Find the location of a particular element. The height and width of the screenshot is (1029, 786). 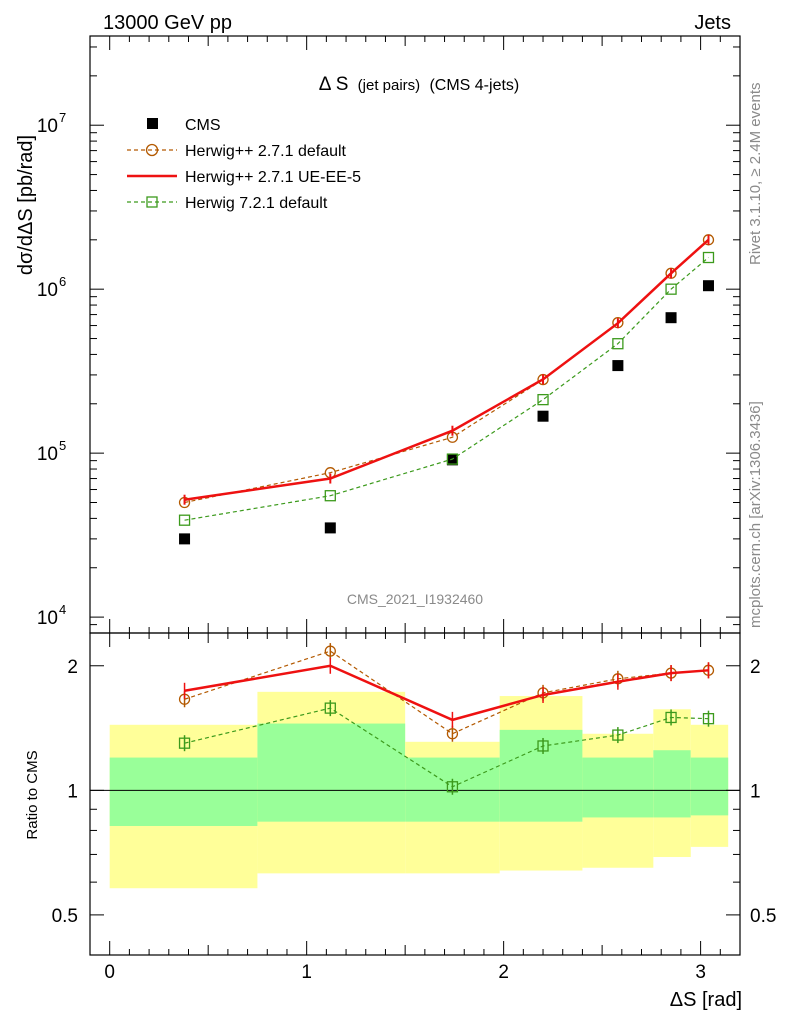

main-y-tick-exponent: 6 is located at coordinates (62, 281).